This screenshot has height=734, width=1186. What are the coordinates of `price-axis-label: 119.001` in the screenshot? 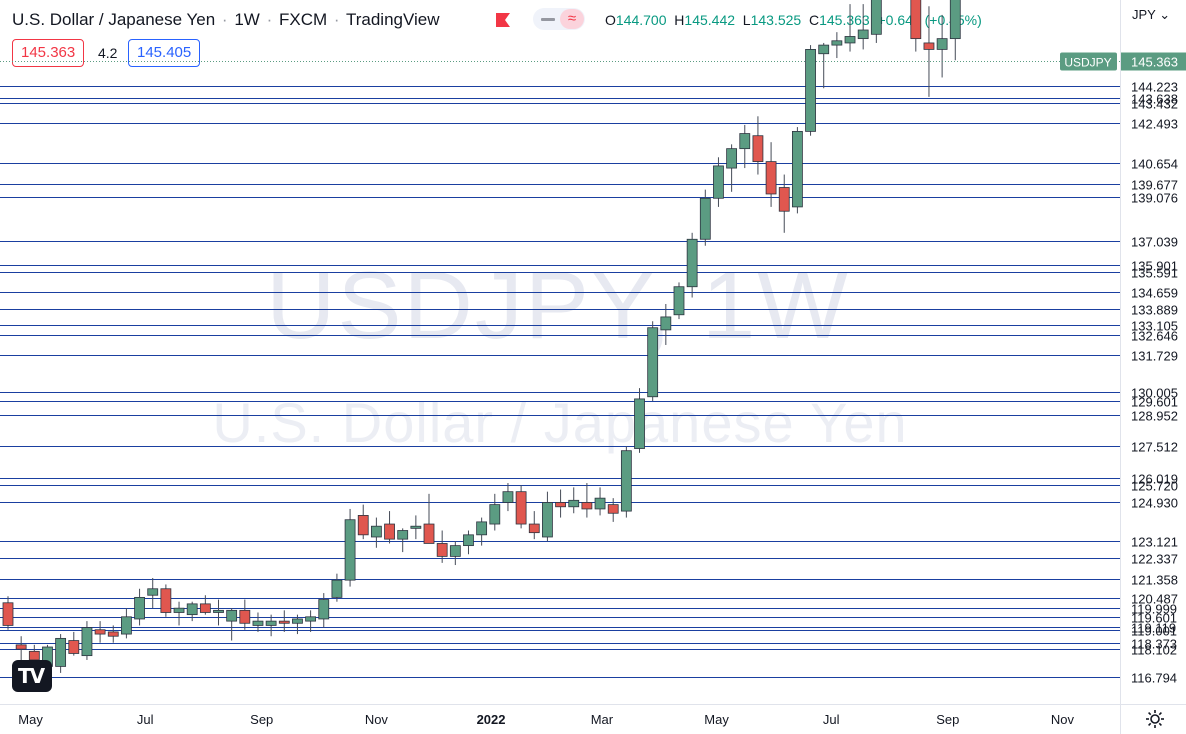 It's located at (1154, 631).